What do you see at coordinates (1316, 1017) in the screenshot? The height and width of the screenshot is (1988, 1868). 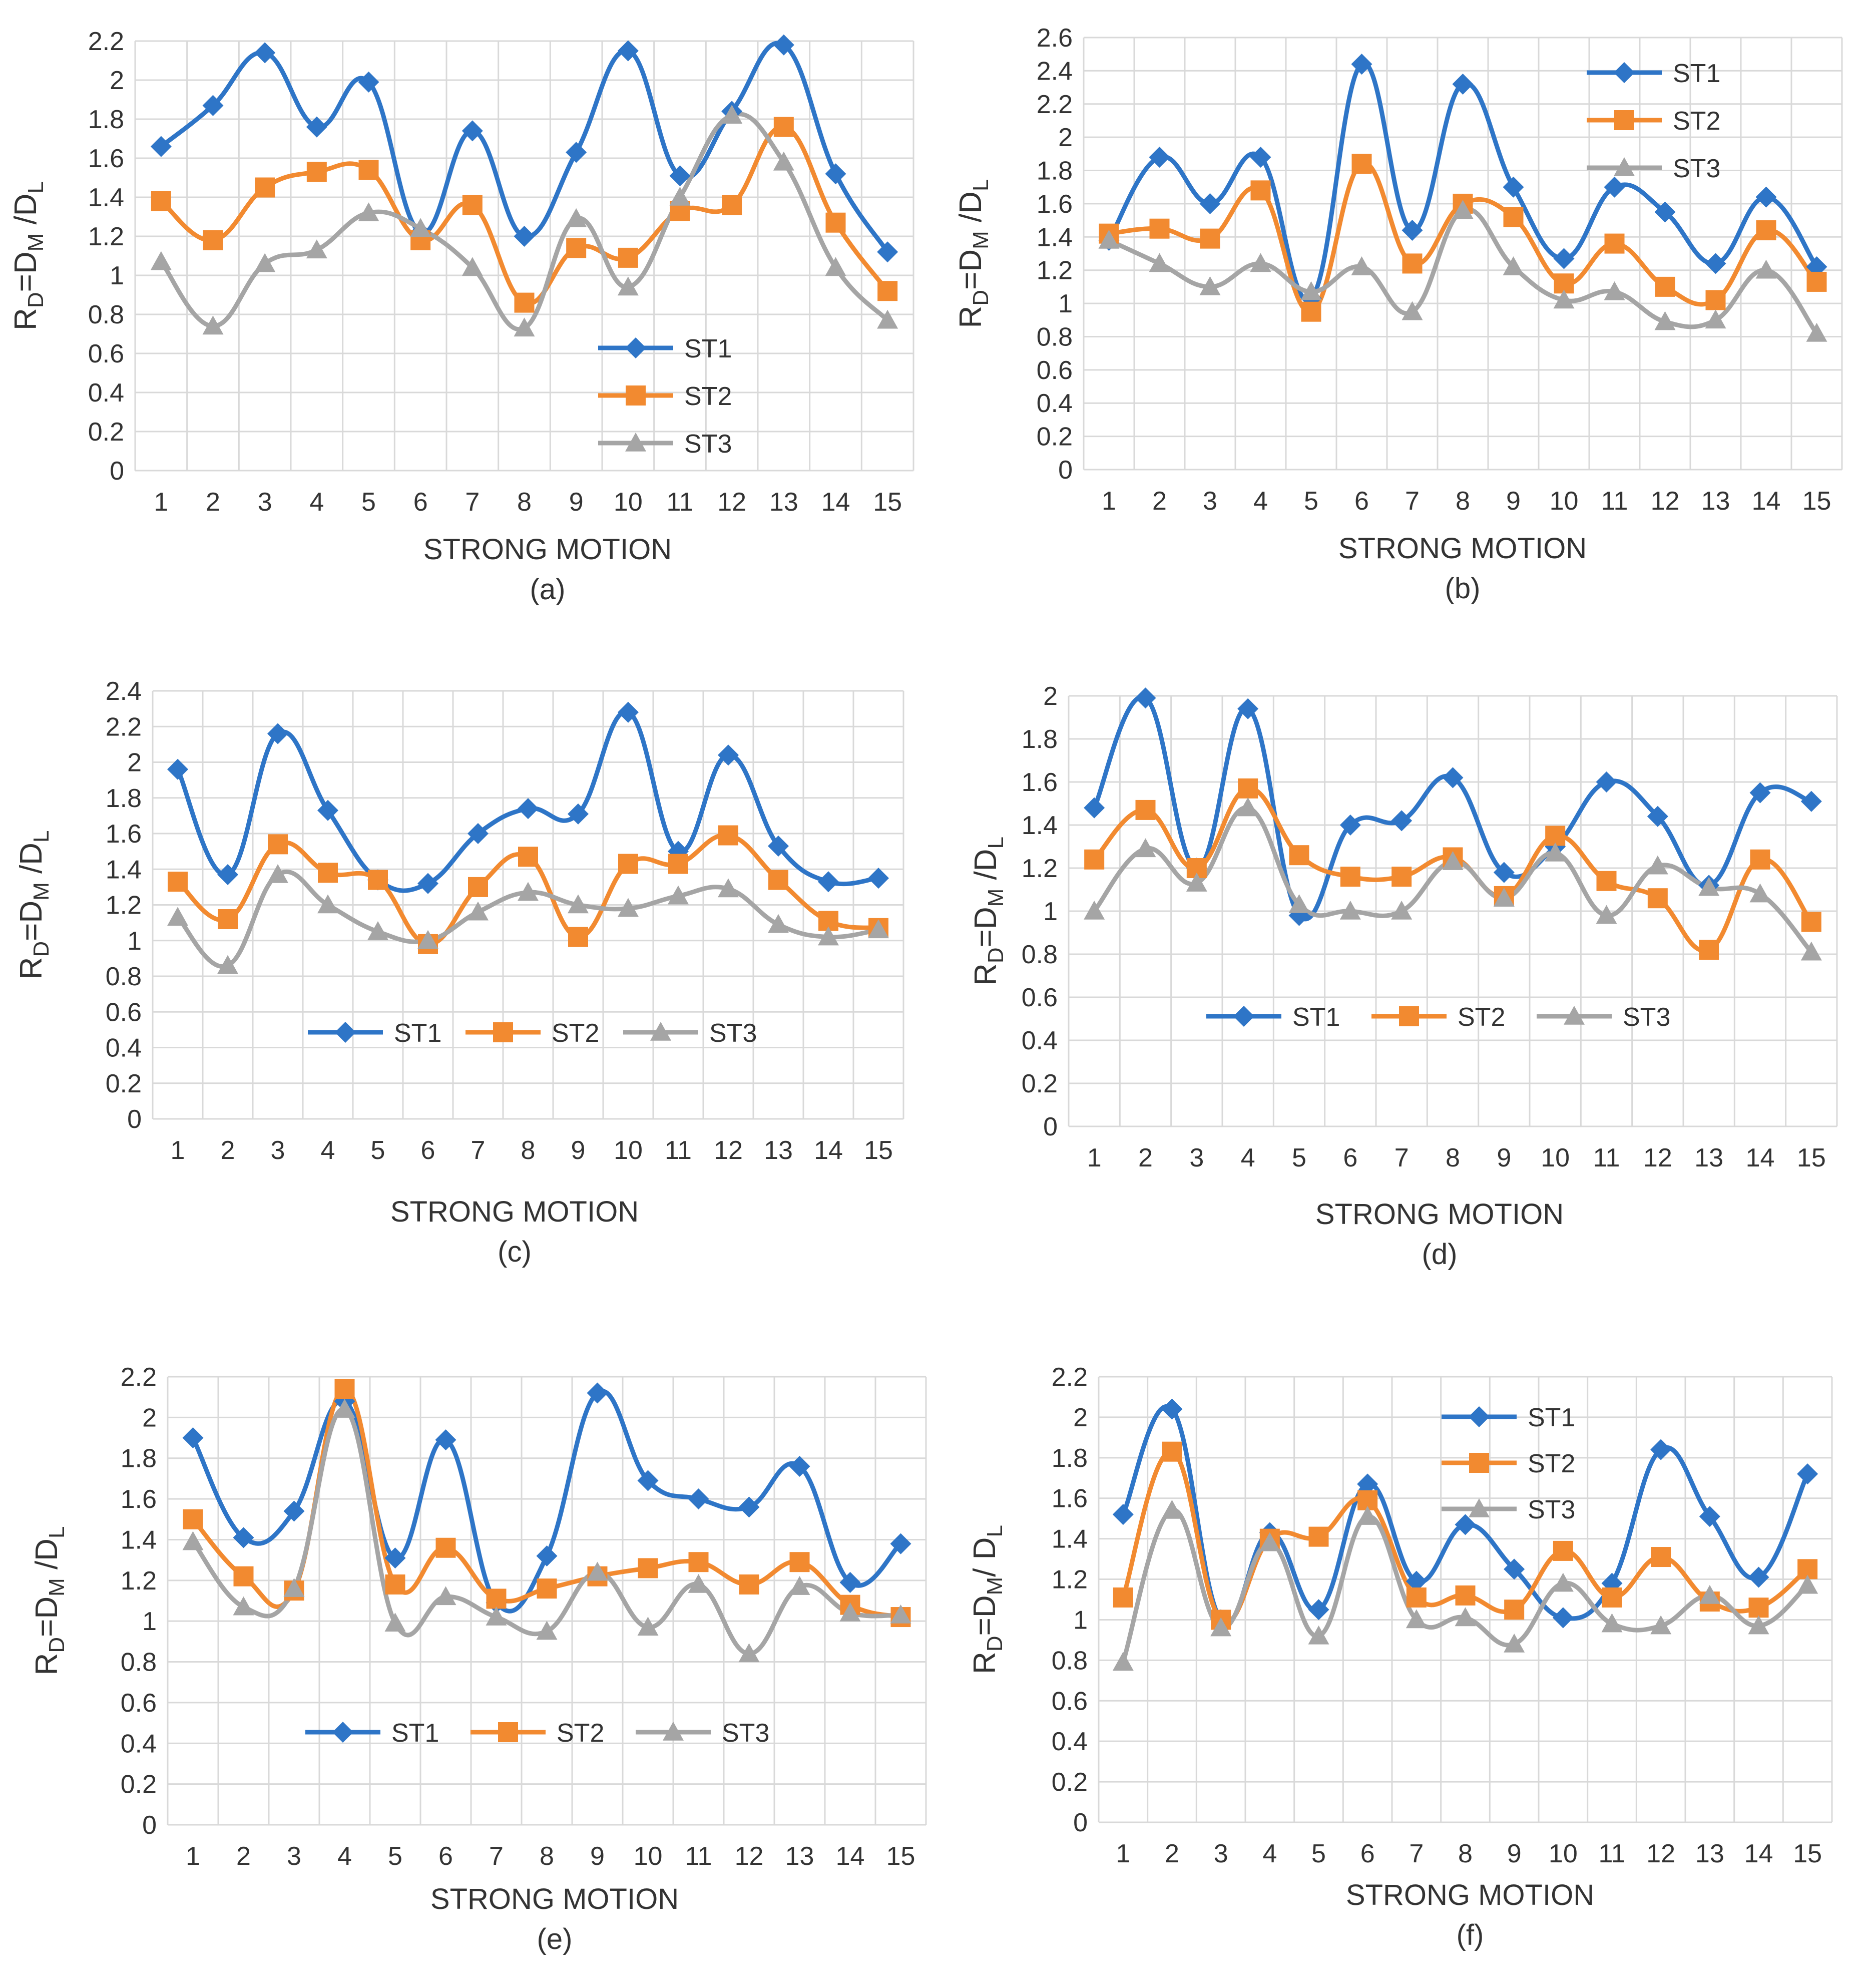 I see `legend-label: ST1` at bounding box center [1316, 1017].